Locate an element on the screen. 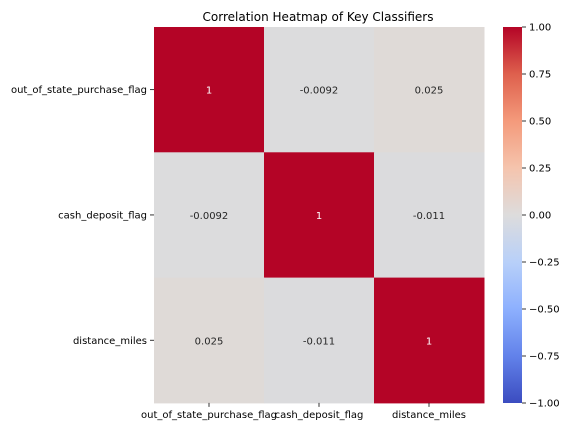 The height and width of the screenshot is (432, 576). colorbar-tick-label: −0.50 is located at coordinates (544, 310).